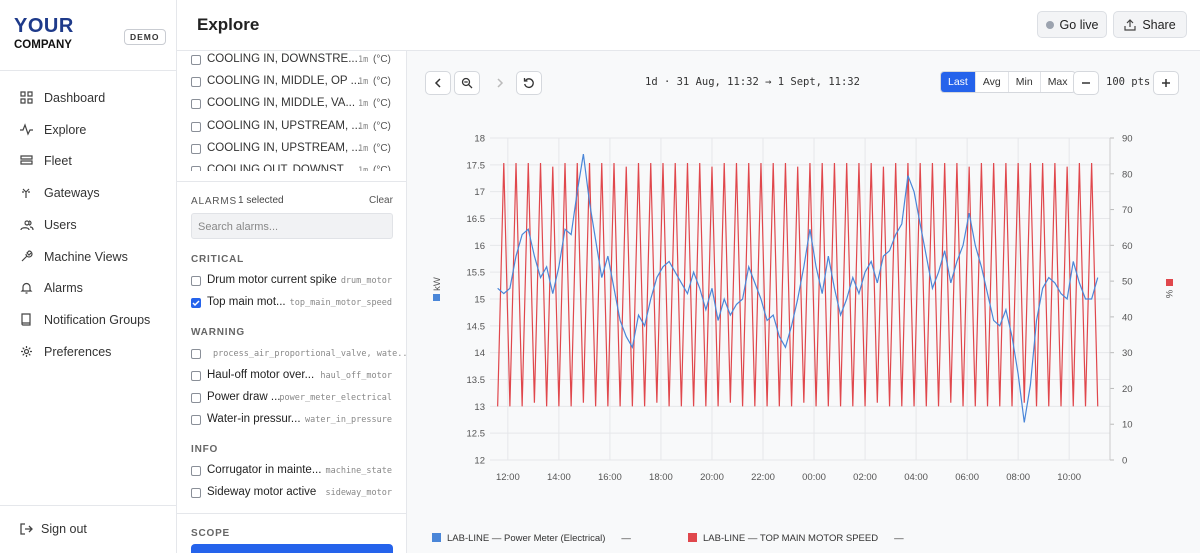 This screenshot has width=1200, height=553. What do you see at coordinates (1127, 389) in the screenshot?
I see `y2-tick-label: 20` at bounding box center [1127, 389].